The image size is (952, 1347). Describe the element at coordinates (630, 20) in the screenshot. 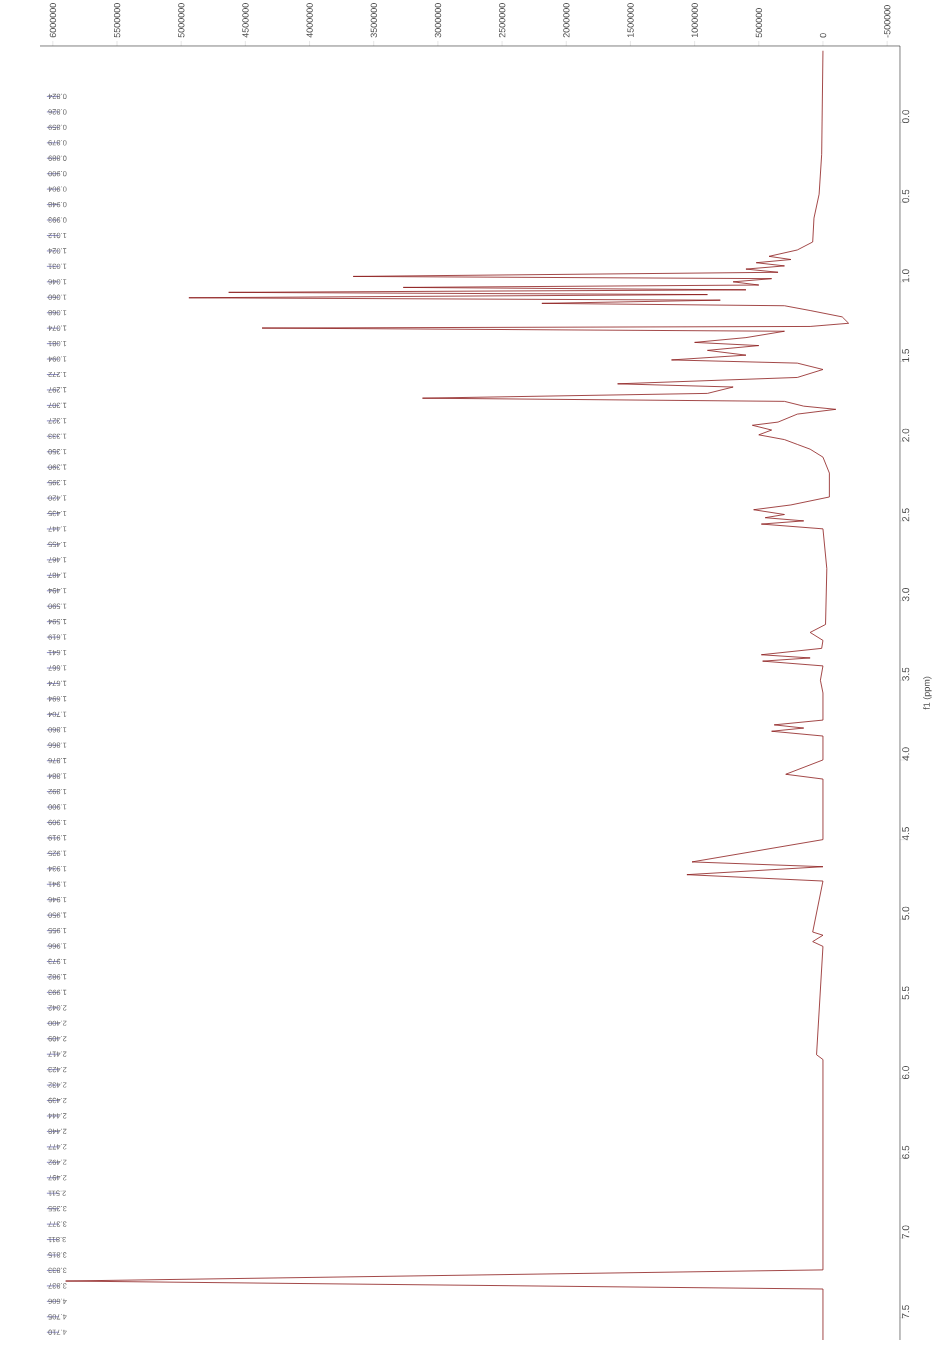

I see `x-tick-label: 1500000` at that location.